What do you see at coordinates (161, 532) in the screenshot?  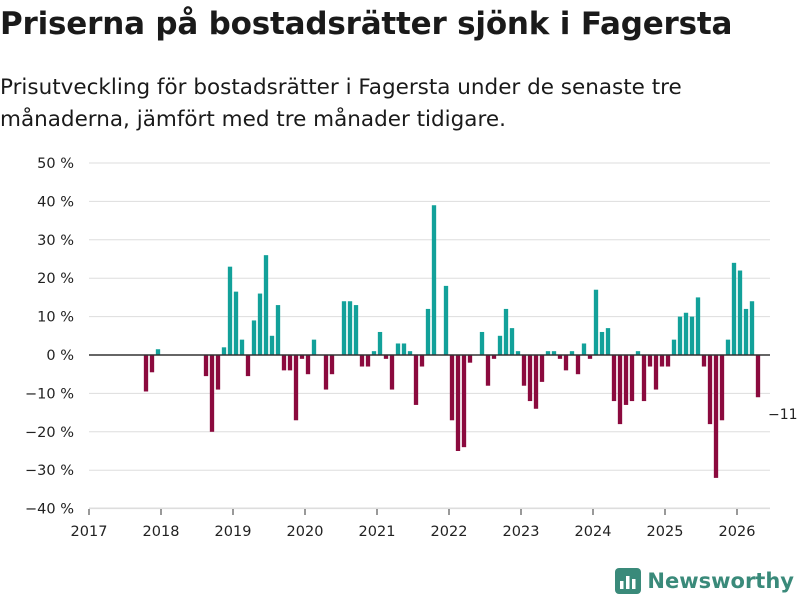 I see `x-tick-label: 2018` at bounding box center [161, 532].